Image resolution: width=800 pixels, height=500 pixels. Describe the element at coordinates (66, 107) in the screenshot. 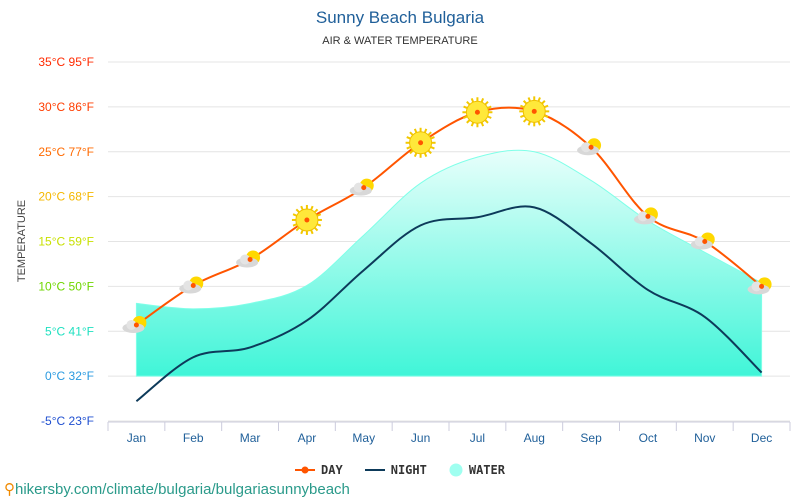

I see `y-tick-label: 30°C 86°F` at that location.